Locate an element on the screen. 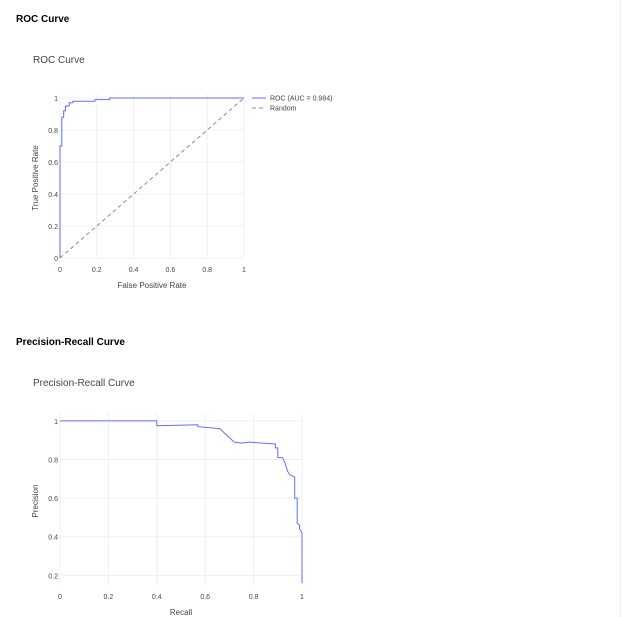 This screenshot has width=622, height=617. roc-legend-label: ROC (AUC = 0.984) is located at coordinates (301, 99).